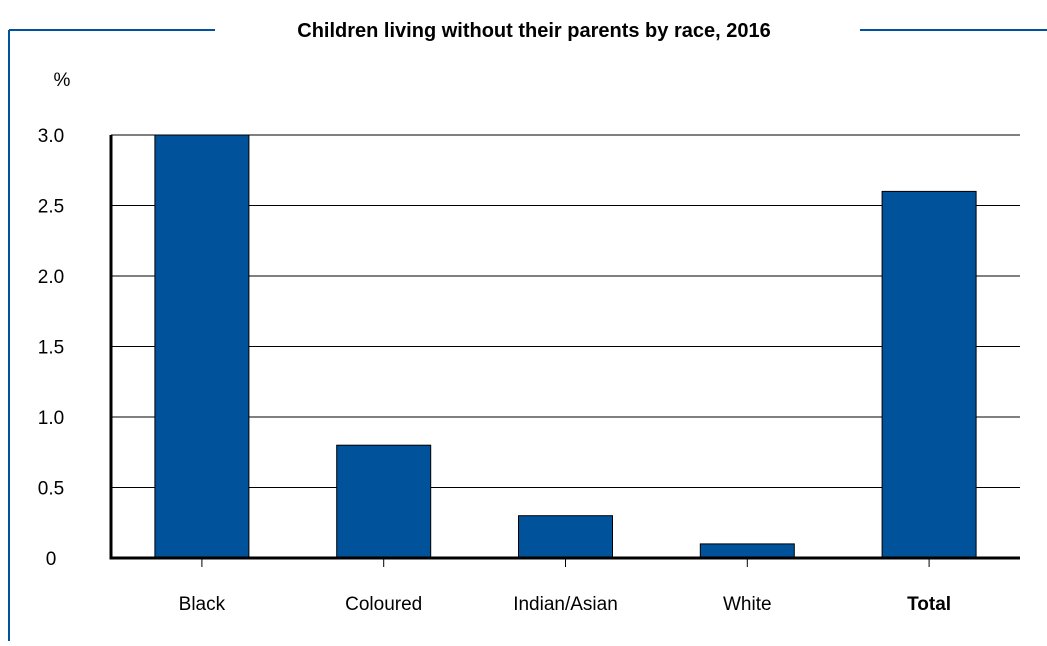 This screenshot has height=646, width=1047. I want to click on y-tick-label: 3.0, so click(51, 136).